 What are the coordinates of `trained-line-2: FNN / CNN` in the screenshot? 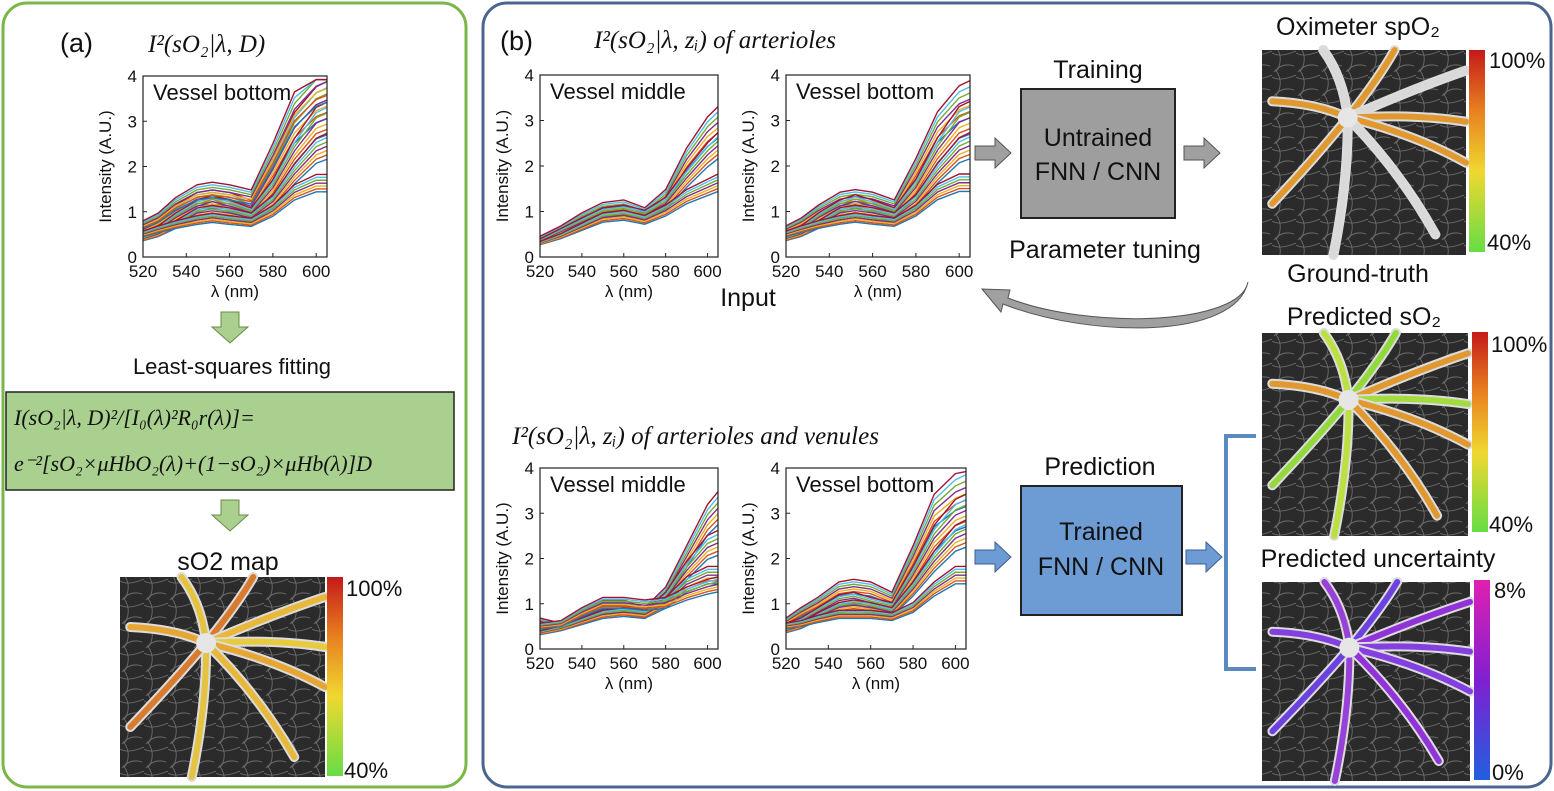 It's located at (1101, 567).